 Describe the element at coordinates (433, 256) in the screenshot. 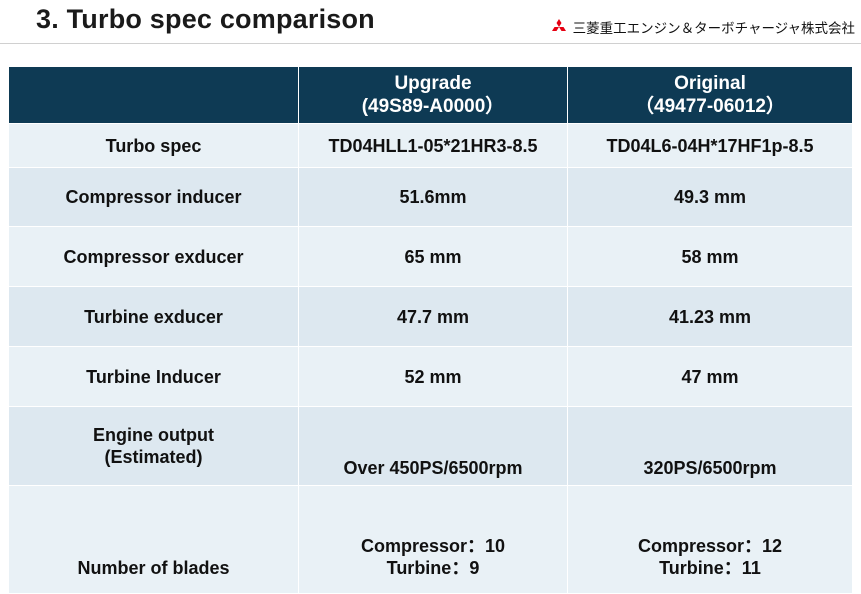

I see `upgrade-value: 65 mm` at that location.